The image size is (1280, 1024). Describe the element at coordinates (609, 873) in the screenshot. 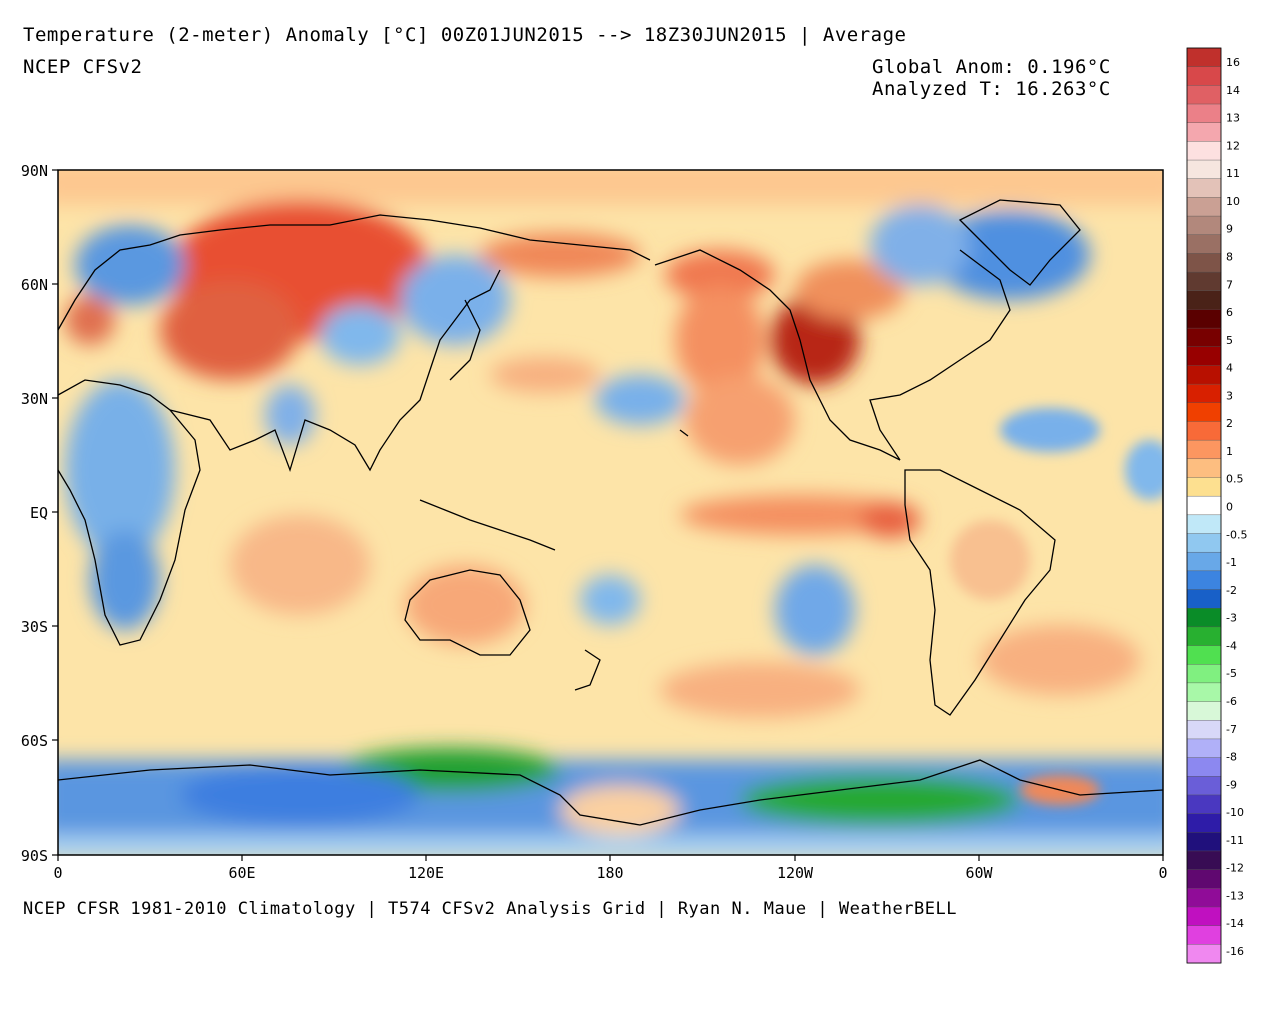

I see `lon-label-180: 180` at that location.